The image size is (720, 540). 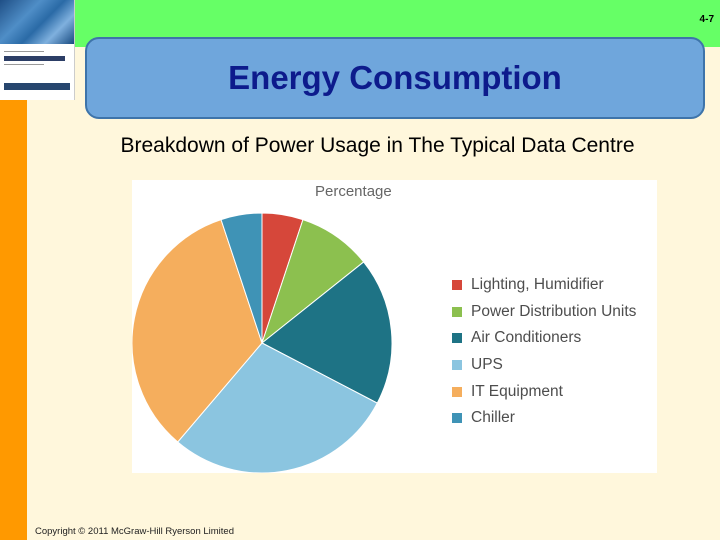 I want to click on chart-title: Percentage, so click(x=353, y=191).